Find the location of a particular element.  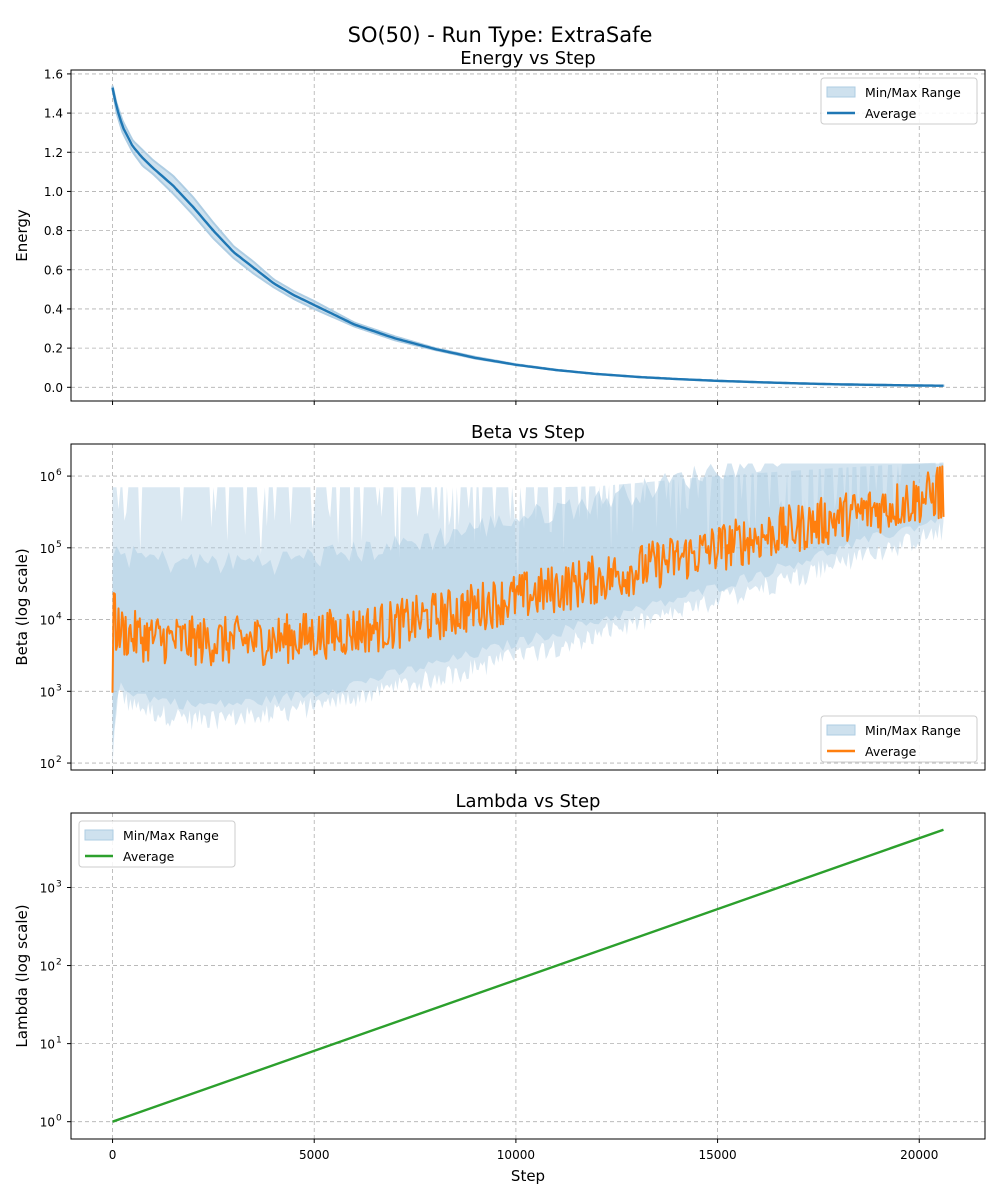

x-tick-label: 15000 is located at coordinates (717, 1155).